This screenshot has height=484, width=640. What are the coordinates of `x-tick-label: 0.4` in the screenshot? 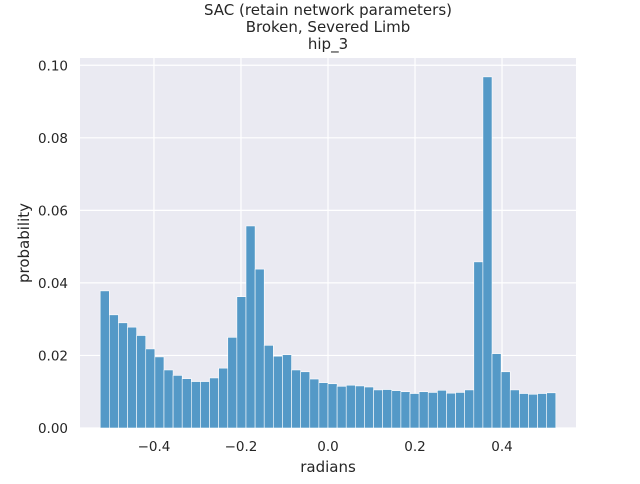 It's located at (501, 447).